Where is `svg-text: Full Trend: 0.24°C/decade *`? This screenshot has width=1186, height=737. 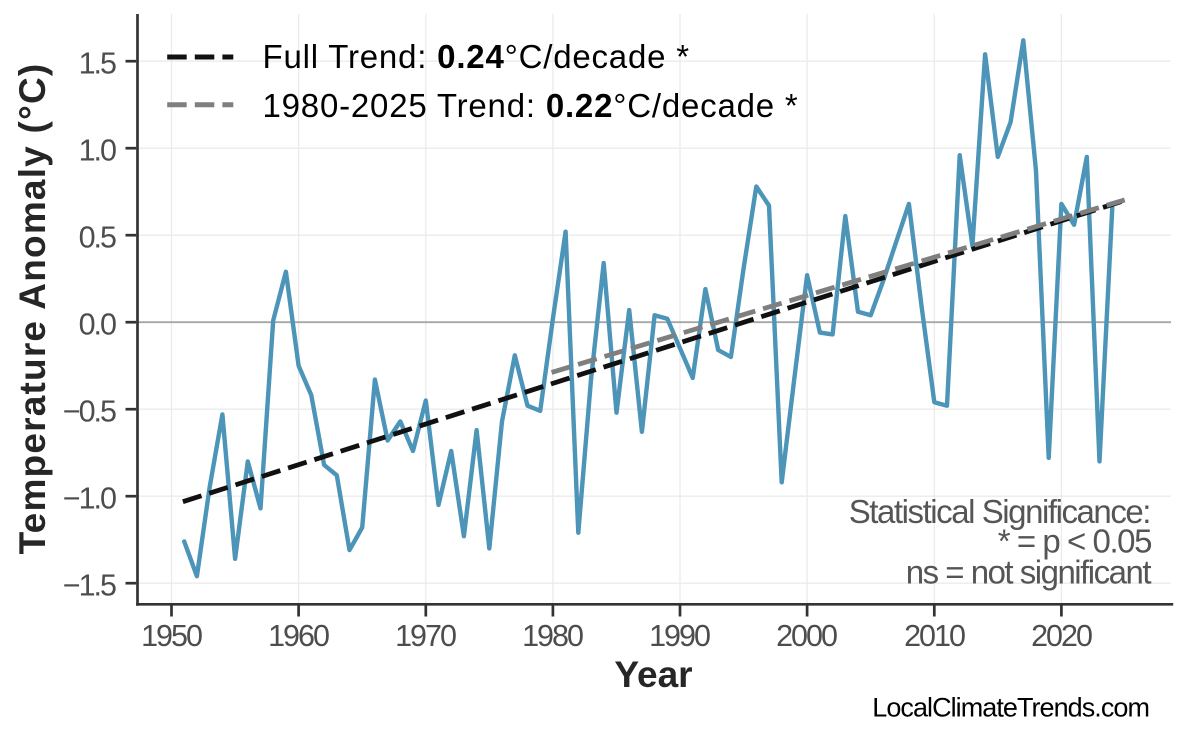 svg-text: Full Trend: 0.24°C/decade * is located at coordinates (476, 56).